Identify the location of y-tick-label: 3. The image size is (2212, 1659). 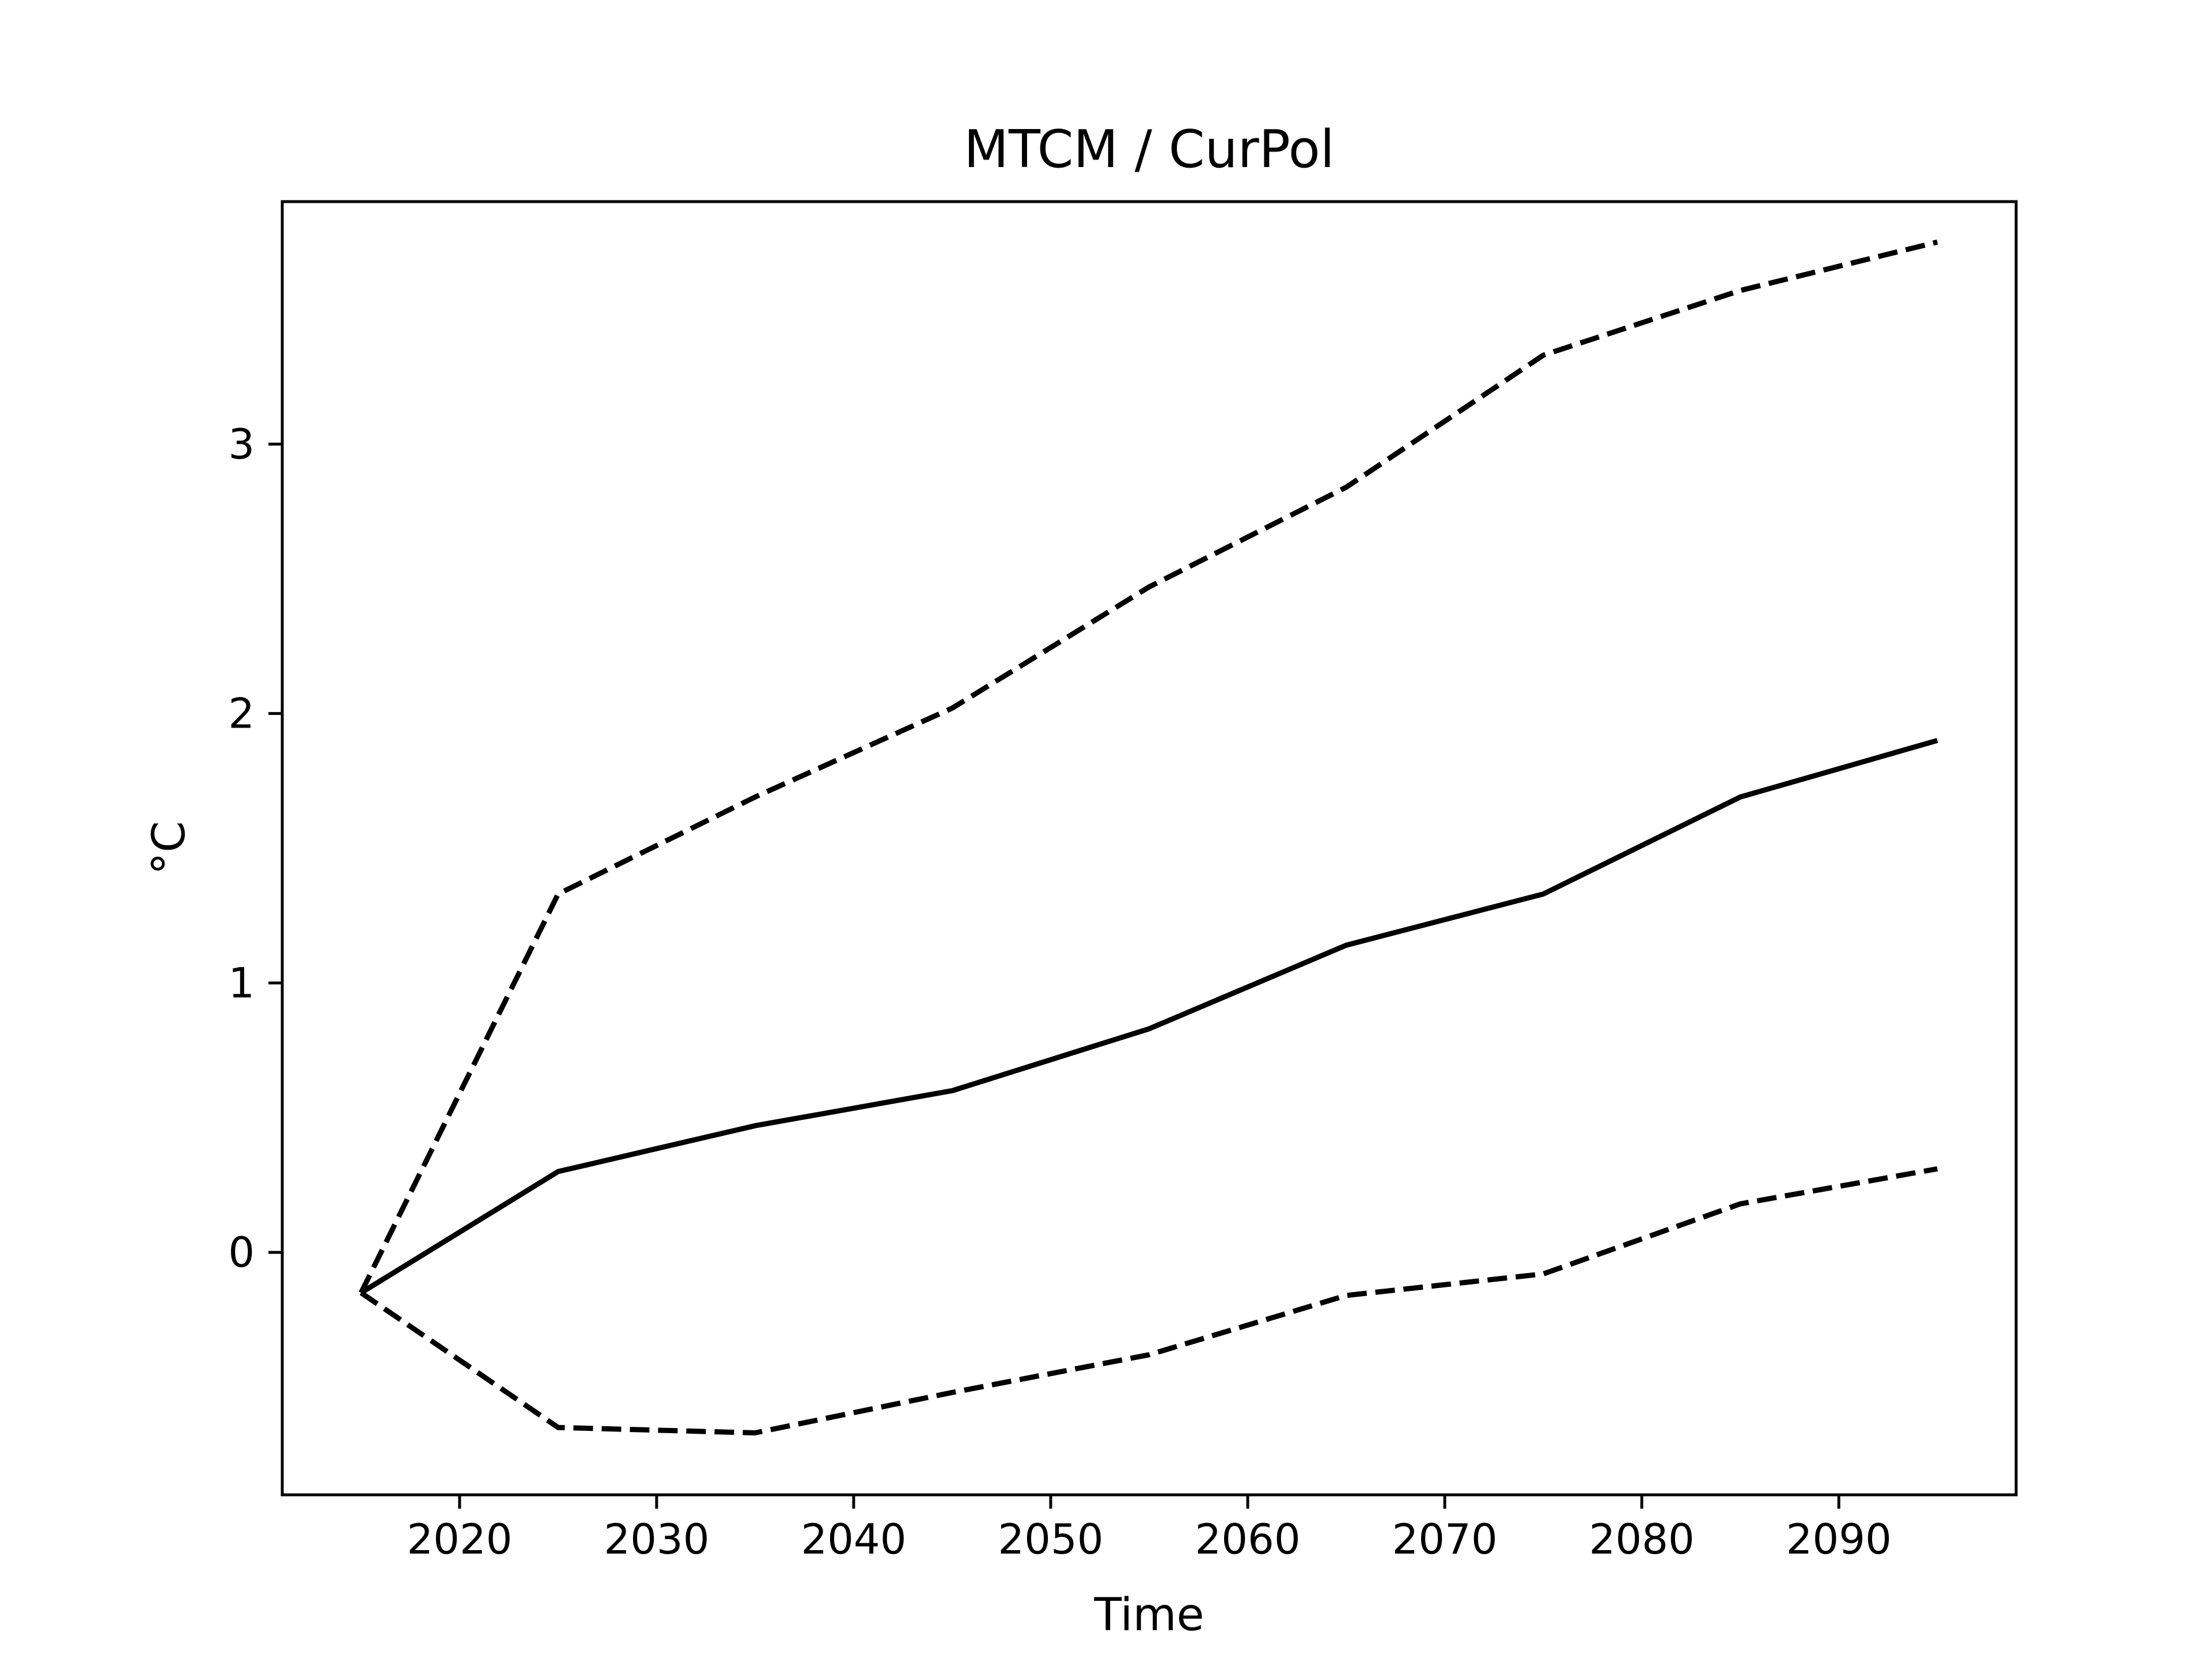
(241, 444).